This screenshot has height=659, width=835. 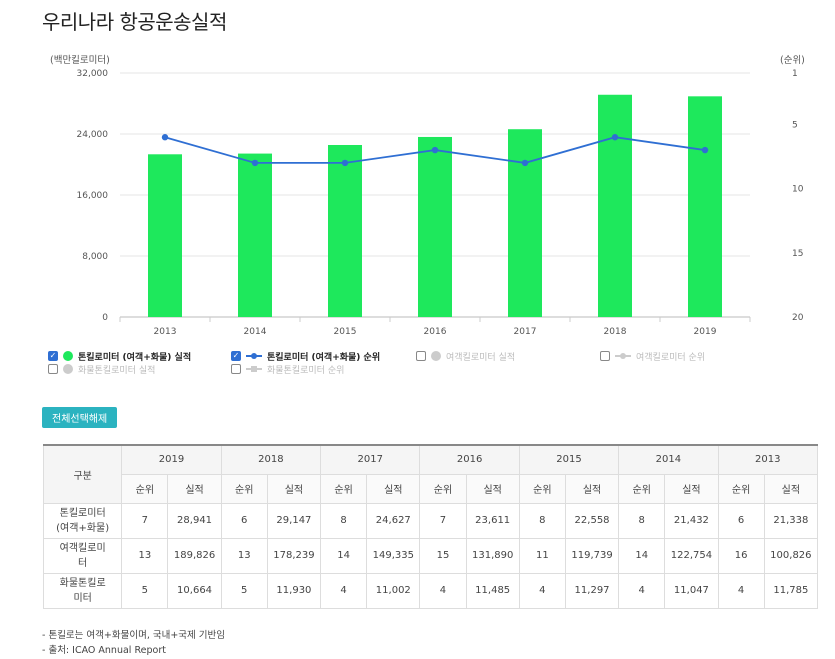 I want to click on legend-item: 화물톤킬로미터 순위, so click(x=287, y=369).